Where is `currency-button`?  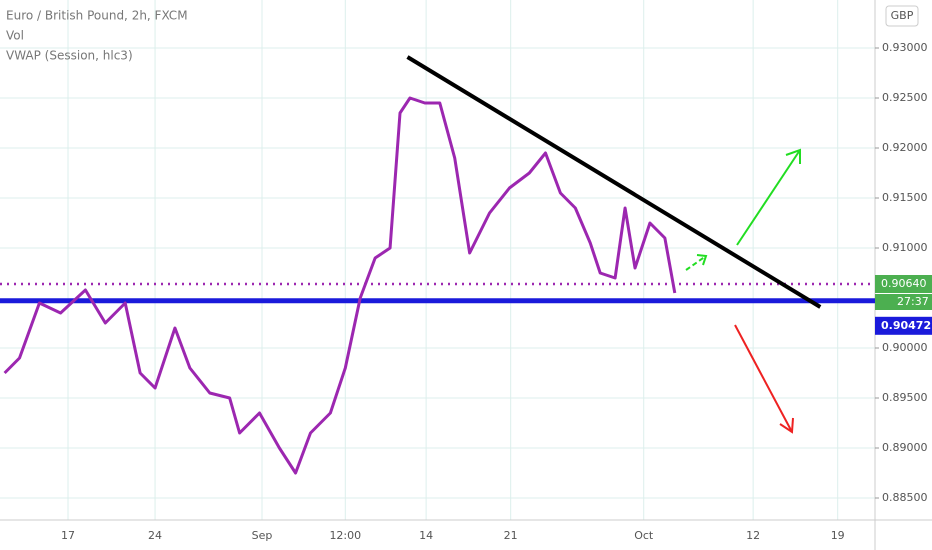
currency-button is located at coordinates (902, 16).